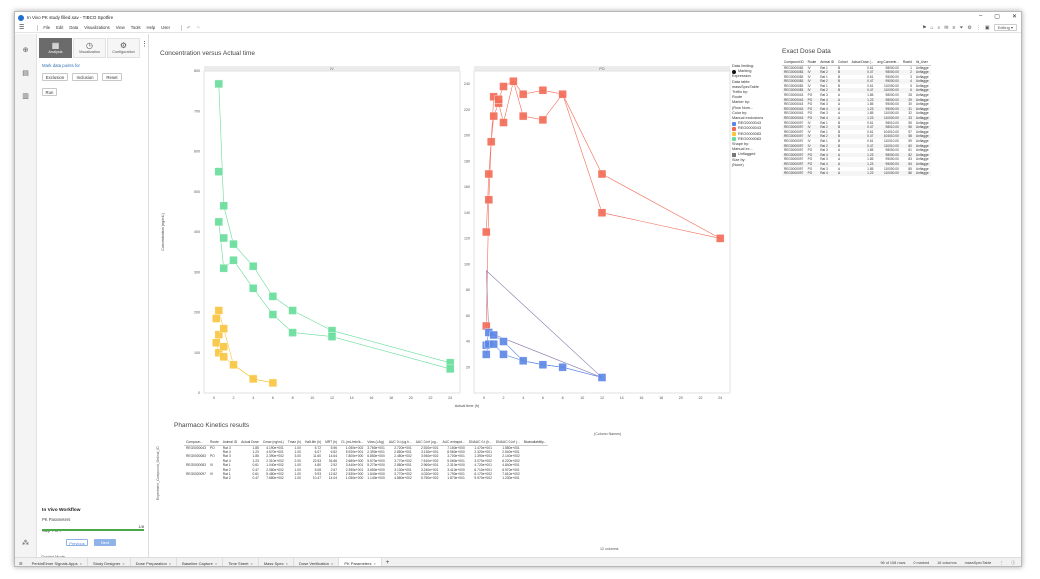 This screenshot has width=1040, height=579. Describe the element at coordinates (85, 77) in the screenshot. I see `inclusion-button: Inclusion` at that location.